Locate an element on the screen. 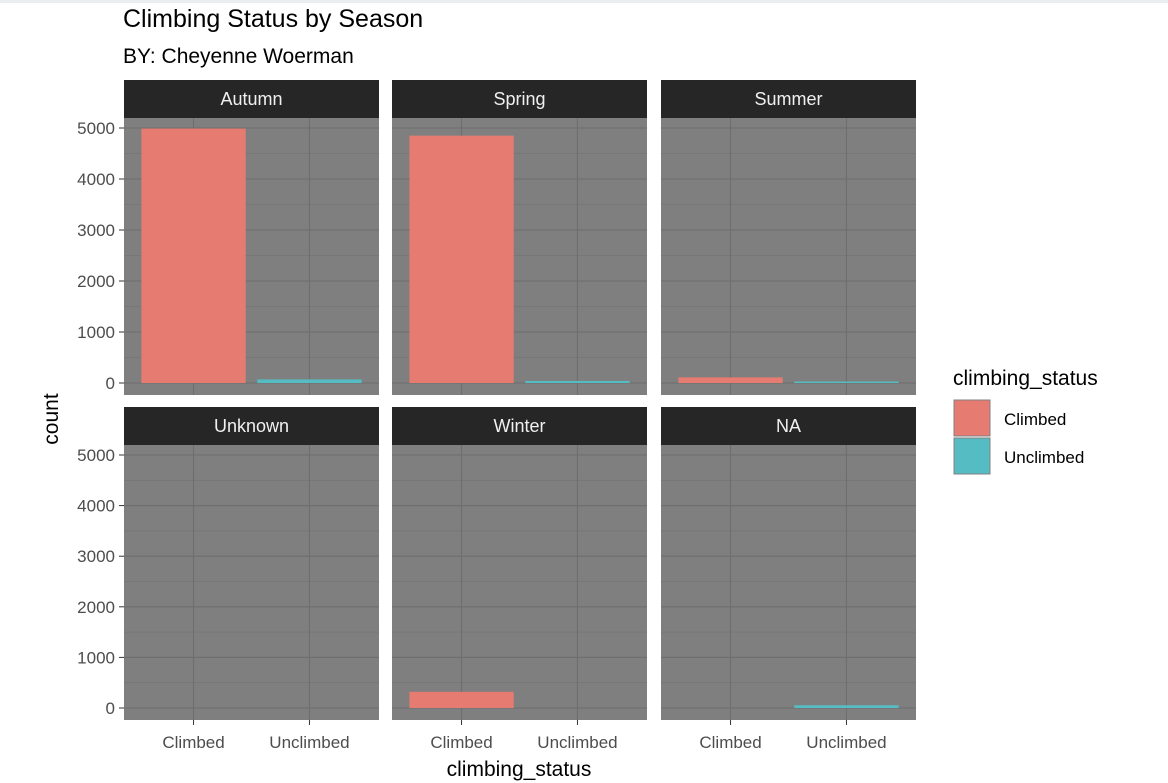 Image resolution: width=1168 pixels, height=783 pixels. facet-label: Summer is located at coordinates (788, 99).